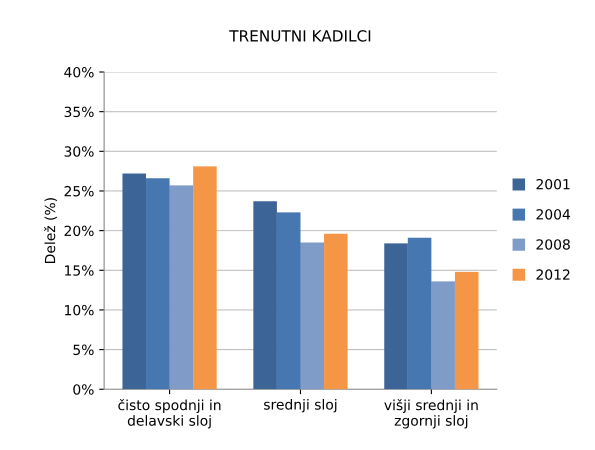 This screenshot has width=595, height=450. Describe the element at coordinates (79, 112) in the screenshot. I see `y-tick-label: 35%` at that location.